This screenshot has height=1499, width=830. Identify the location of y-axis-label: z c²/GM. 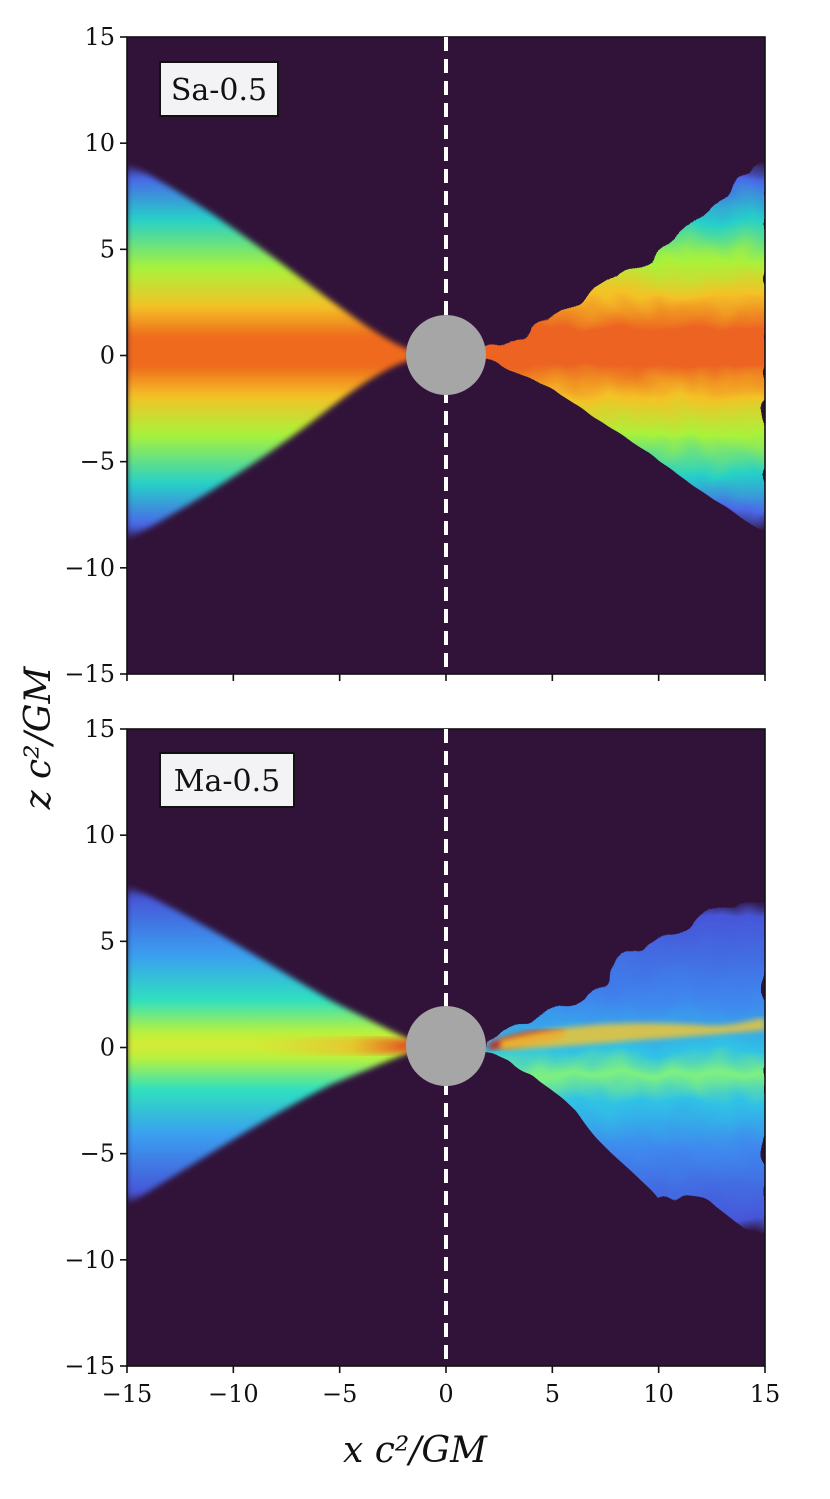
(38, 737).